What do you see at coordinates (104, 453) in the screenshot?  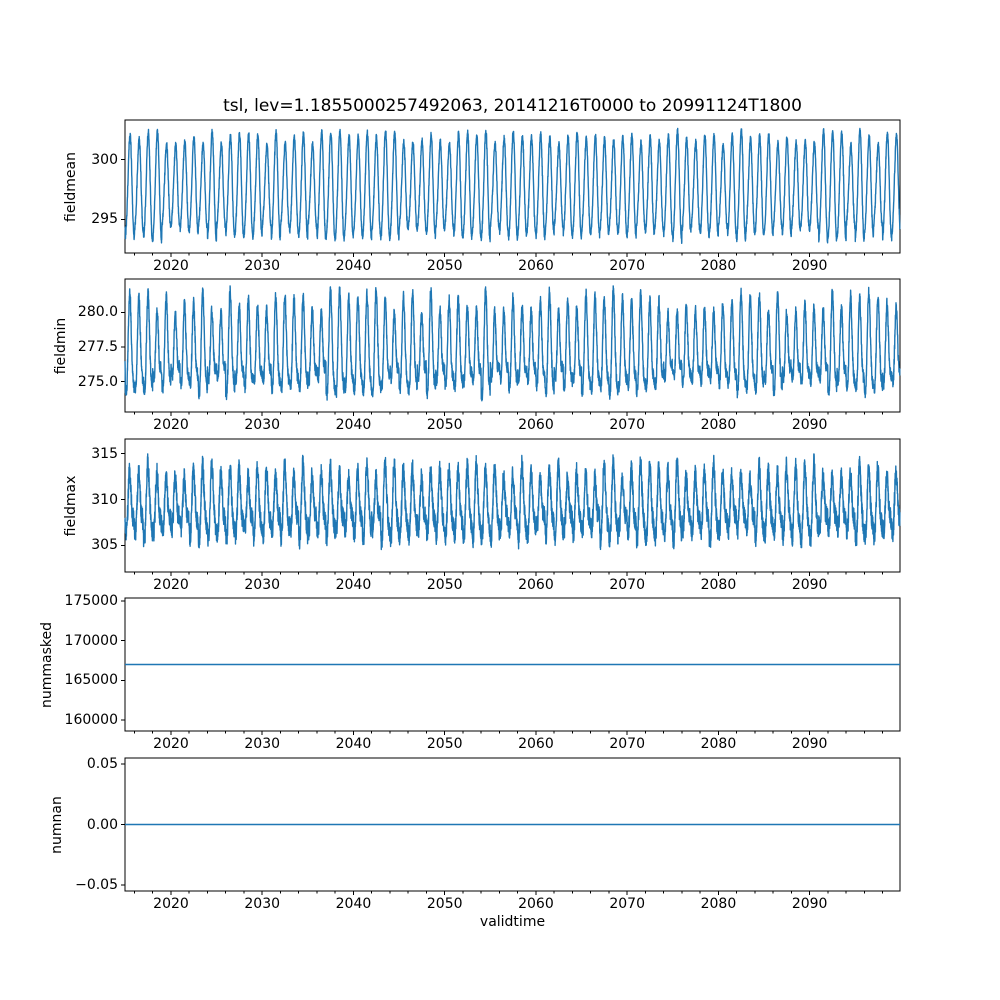 I see `y-tick-label: 315` at bounding box center [104, 453].